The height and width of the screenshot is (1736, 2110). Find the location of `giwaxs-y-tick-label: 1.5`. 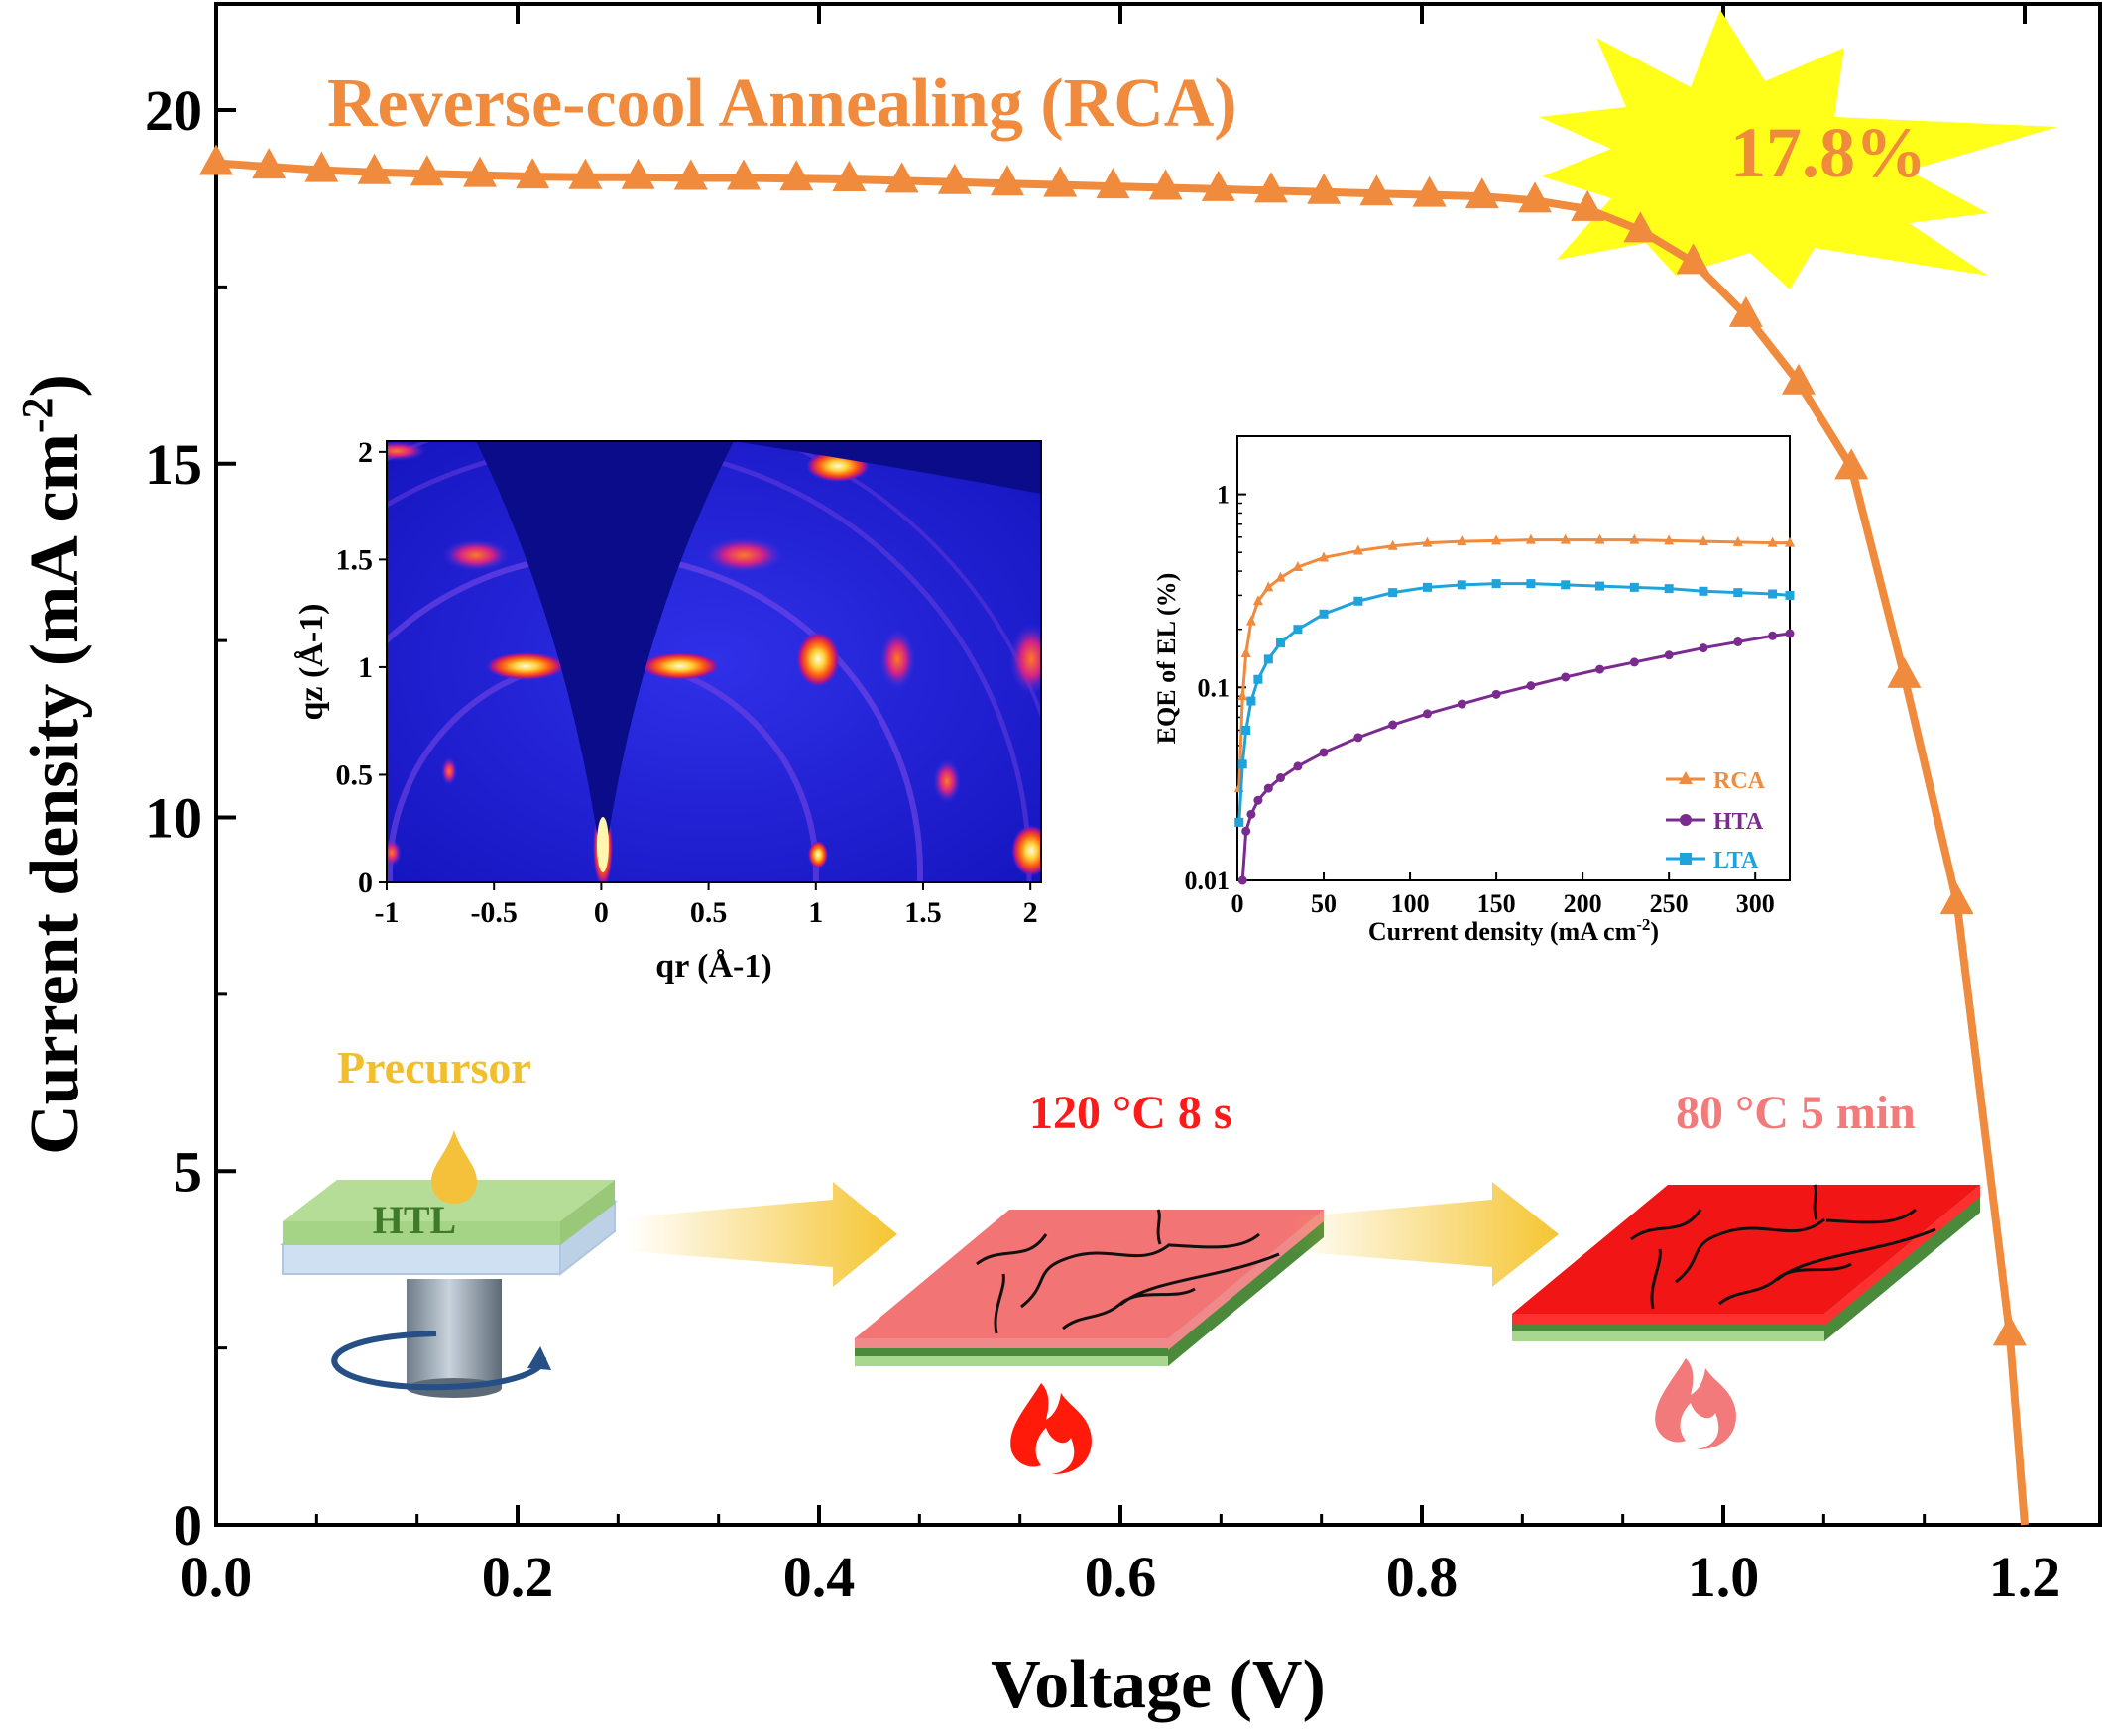

giwaxs-y-tick-label: 1.5 is located at coordinates (355, 559).